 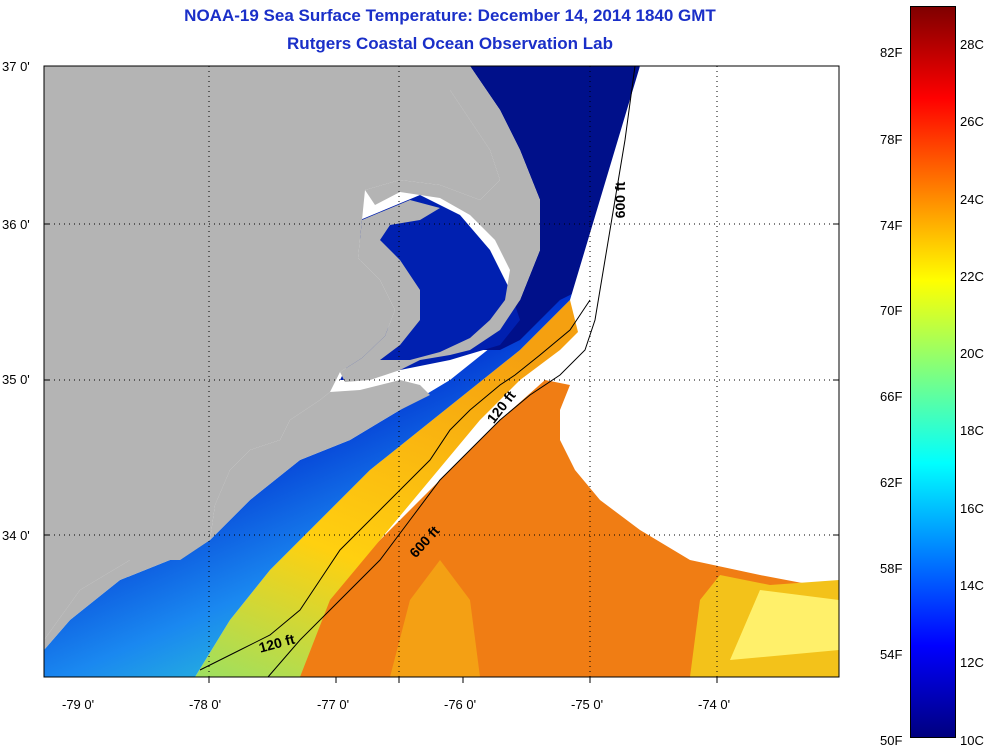 What do you see at coordinates (714, 704) in the screenshot?
I see `lon-label: -74 0'` at bounding box center [714, 704].